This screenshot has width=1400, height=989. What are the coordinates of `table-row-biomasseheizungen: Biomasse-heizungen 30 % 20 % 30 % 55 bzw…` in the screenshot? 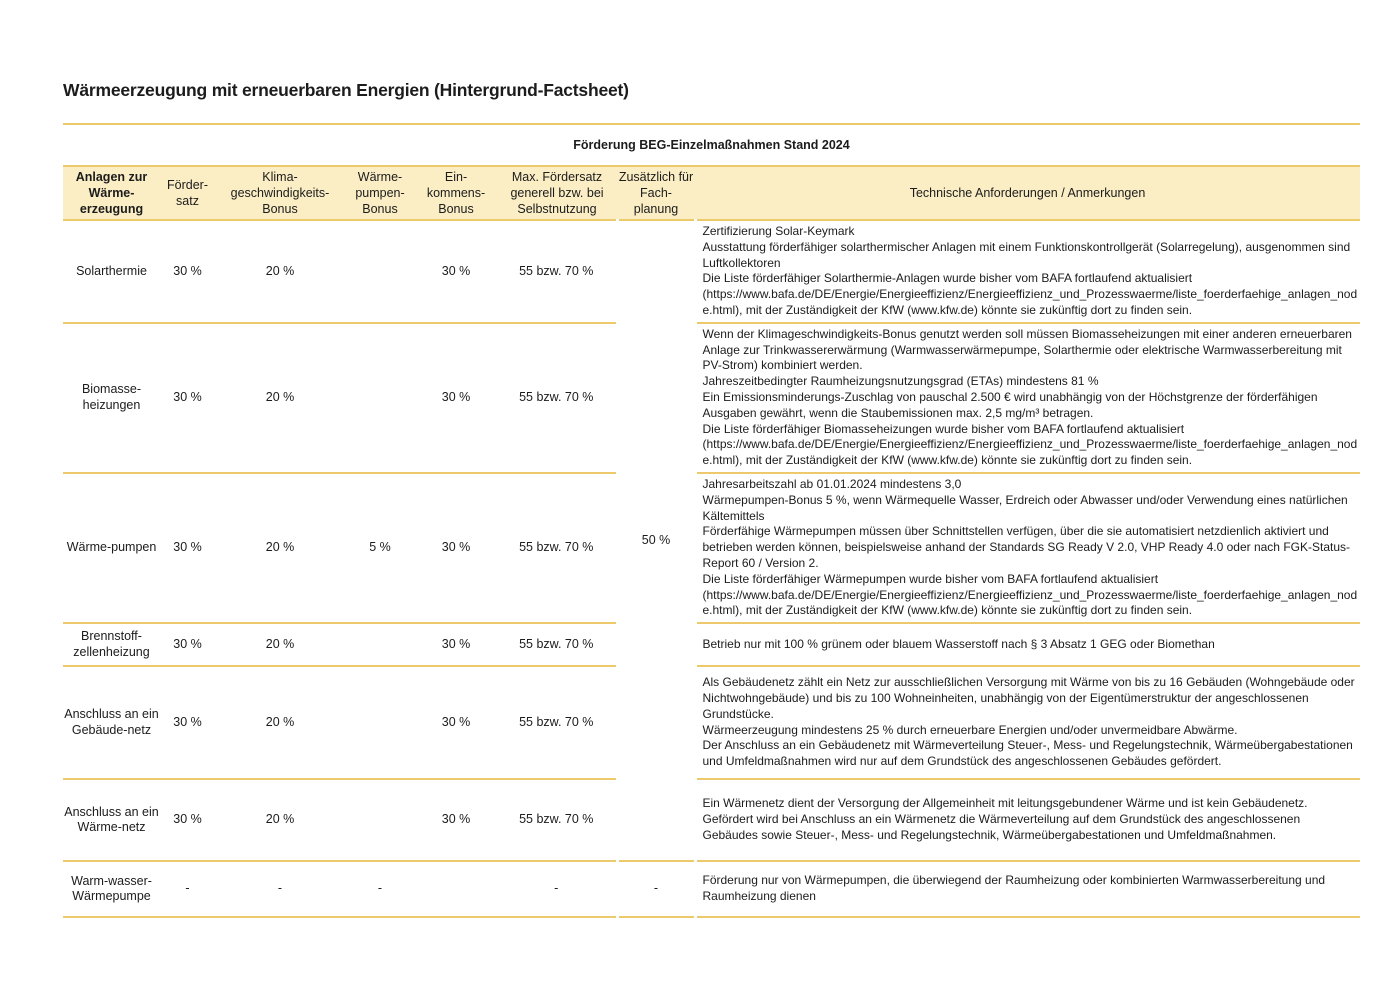 It's located at (711, 398).